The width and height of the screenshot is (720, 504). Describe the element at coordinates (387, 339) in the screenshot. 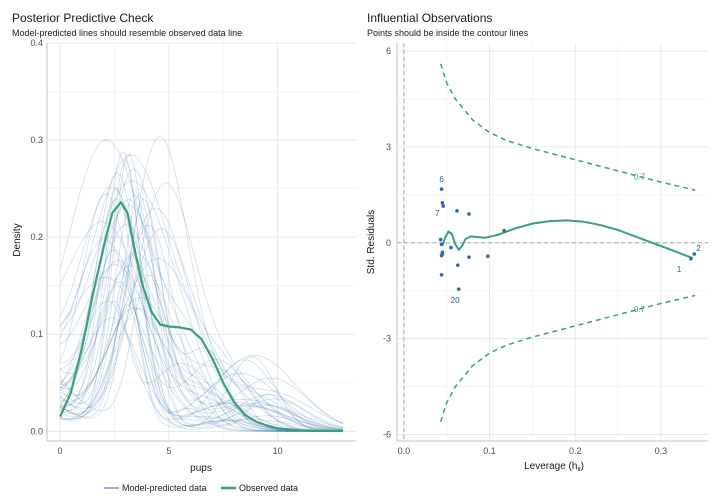

I see `right-y-tick-label: -3` at that location.